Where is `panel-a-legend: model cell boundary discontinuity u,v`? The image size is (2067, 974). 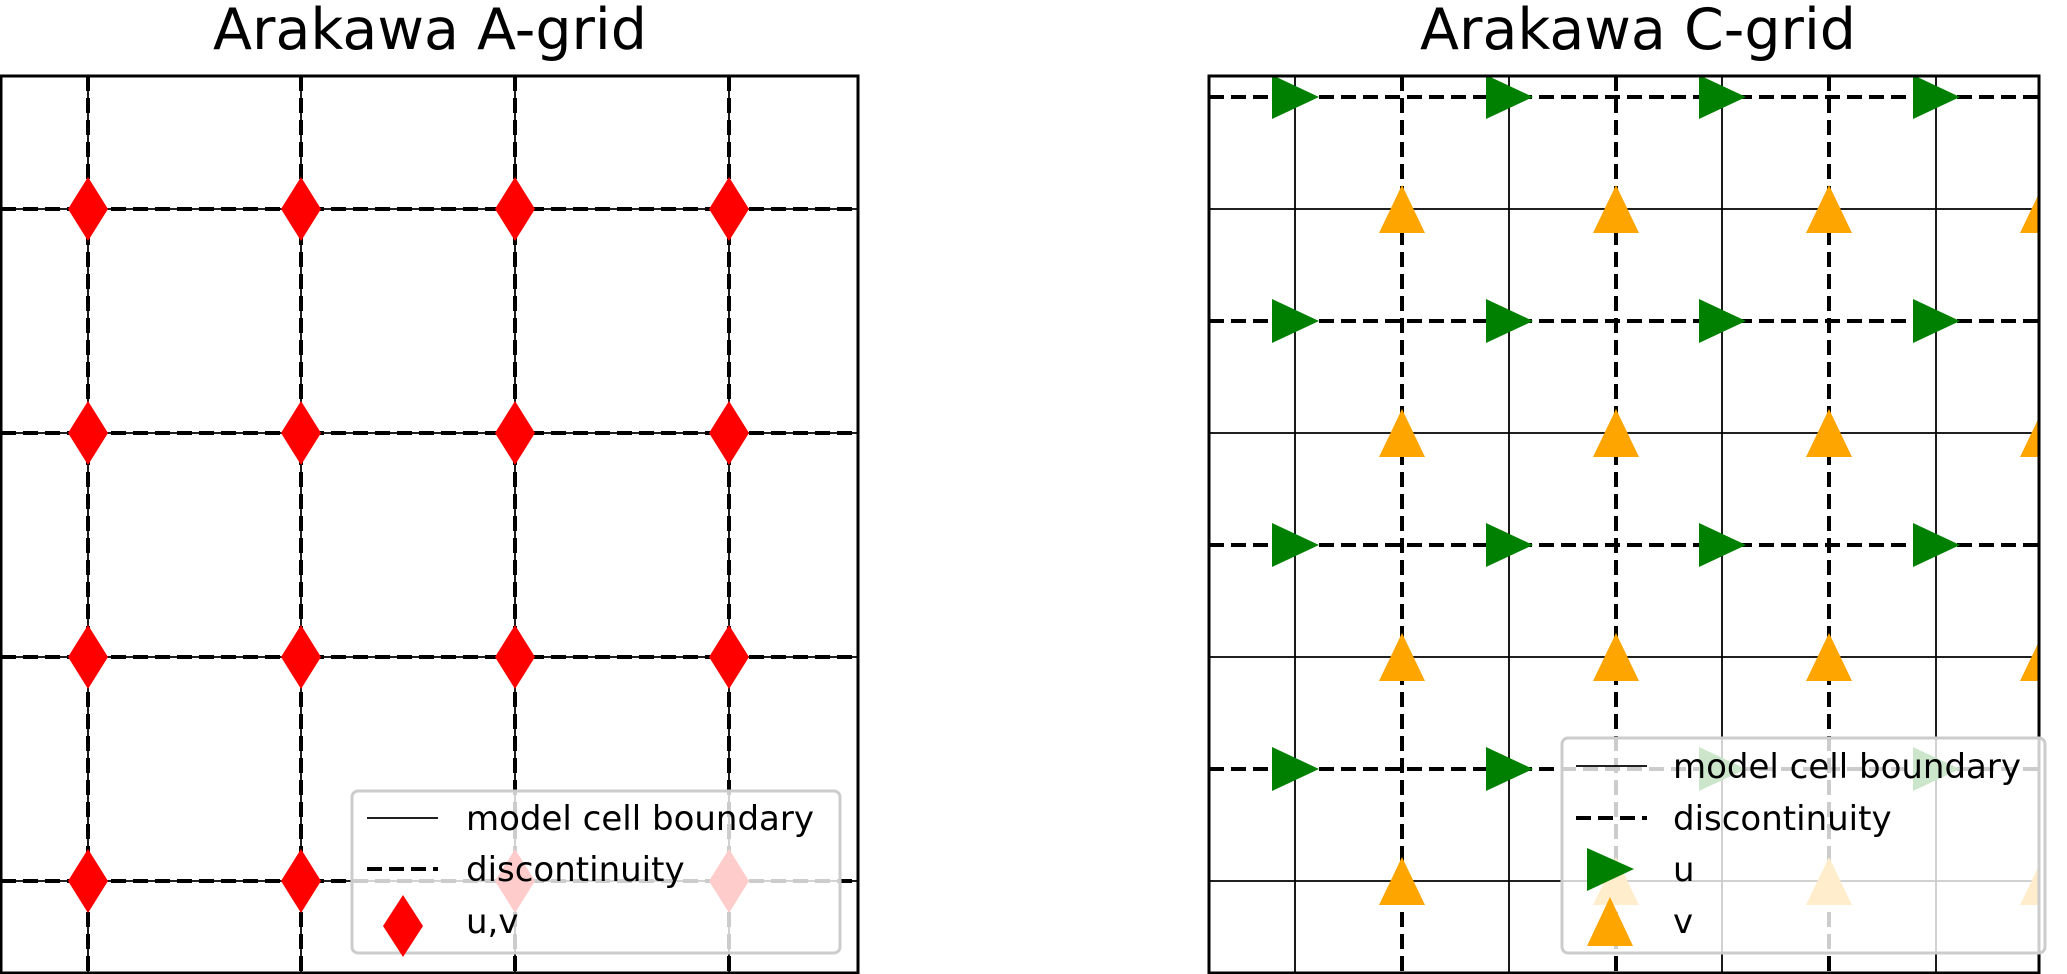 panel-a-legend: model cell boundary discontinuity u,v is located at coordinates (596, 873).